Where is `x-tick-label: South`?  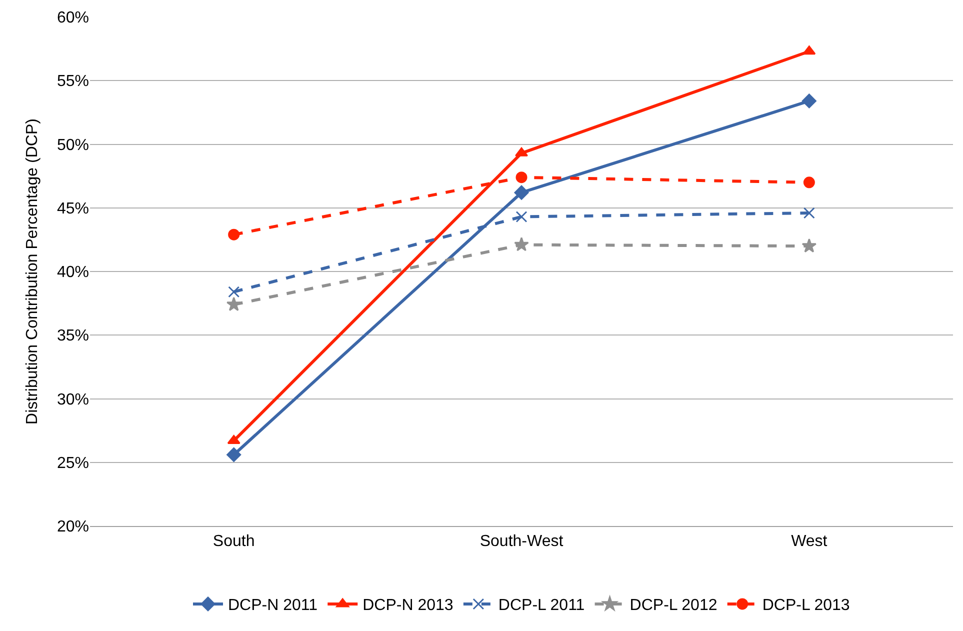
x-tick-label: South is located at coordinates (233, 541).